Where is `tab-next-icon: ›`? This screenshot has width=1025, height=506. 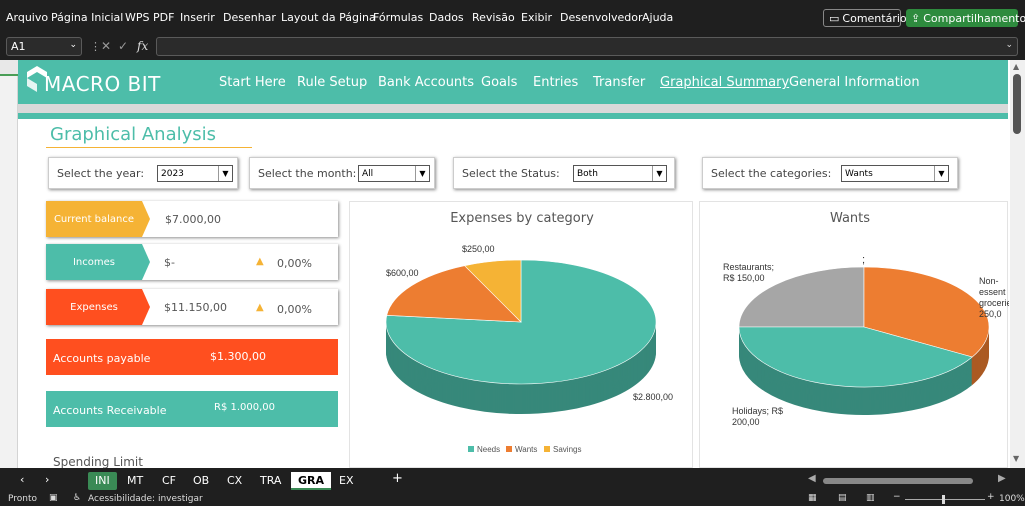
tab-next-icon: › is located at coordinates (47, 479).